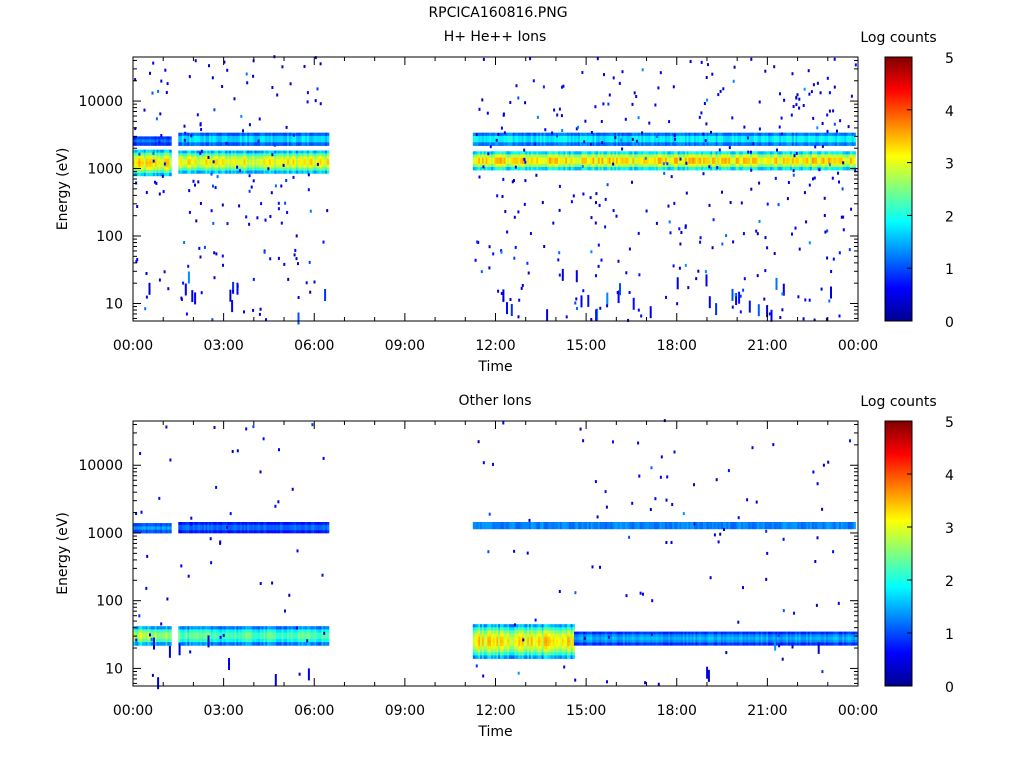 The width and height of the screenshot is (1024, 768). I want to click on panel-1-title: H+ He++ Ions, so click(495, 37).